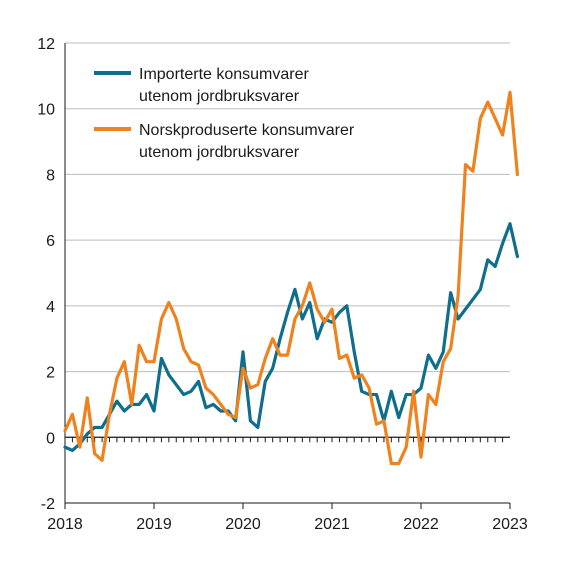 The width and height of the screenshot is (576, 568). I want to click on y-tick-label: 10, so click(46, 110).